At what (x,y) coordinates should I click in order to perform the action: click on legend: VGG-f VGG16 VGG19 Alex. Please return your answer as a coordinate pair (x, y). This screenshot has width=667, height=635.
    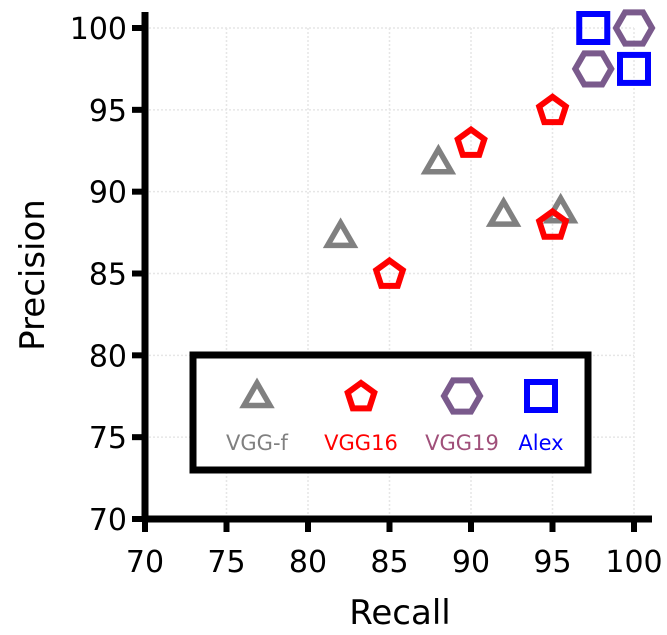
    Looking at the image, I should click on (390, 412).